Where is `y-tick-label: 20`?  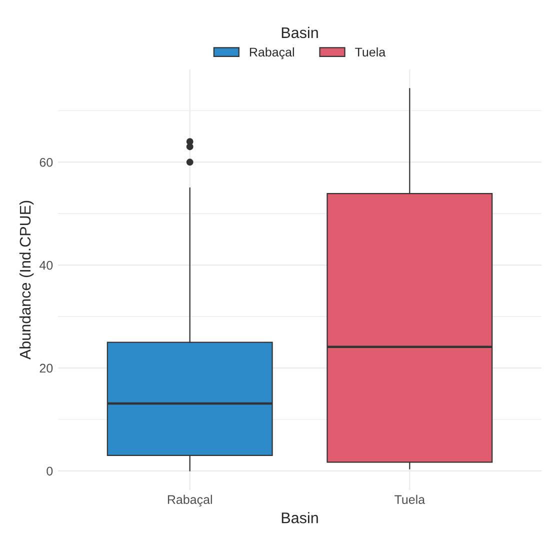 y-tick-label: 20 is located at coordinates (46, 368).